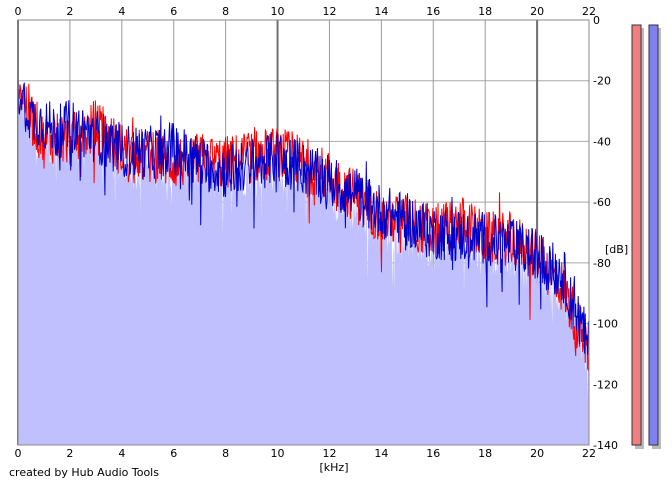 This screenshot has height=489, width=672. Describe the element at coordinates (602, 202) in the screenshot. I see `y-tick-label: -60` at that location.